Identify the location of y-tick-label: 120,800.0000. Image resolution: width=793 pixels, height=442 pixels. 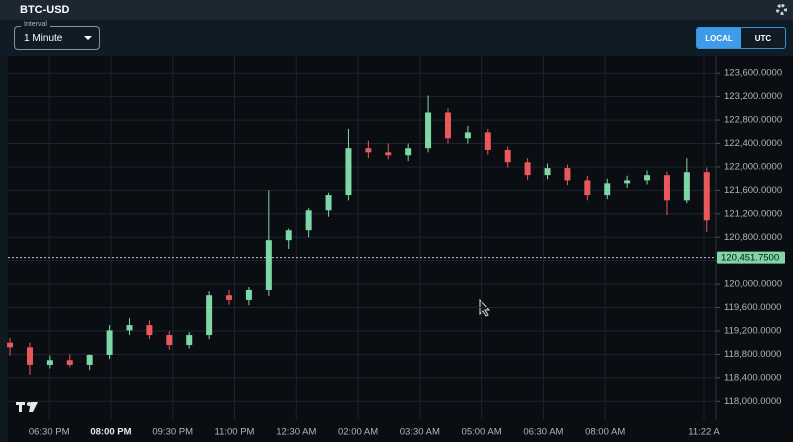
(753, 237).